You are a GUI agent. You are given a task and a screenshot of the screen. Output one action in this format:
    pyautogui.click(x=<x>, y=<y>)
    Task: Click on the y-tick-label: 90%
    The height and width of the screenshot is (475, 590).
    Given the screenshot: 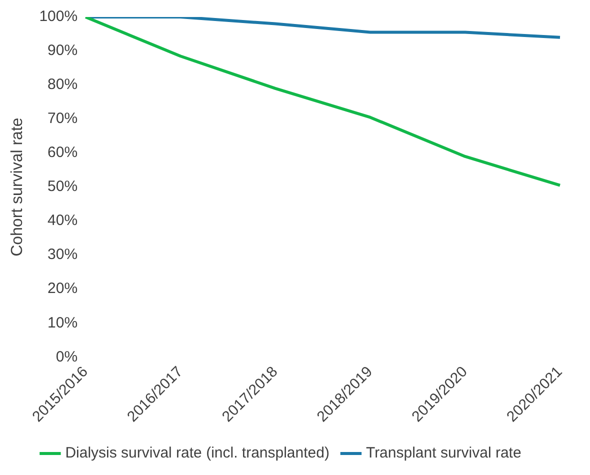 What is the action you would take?
    pyautogui.click(x=63, y=51)
    